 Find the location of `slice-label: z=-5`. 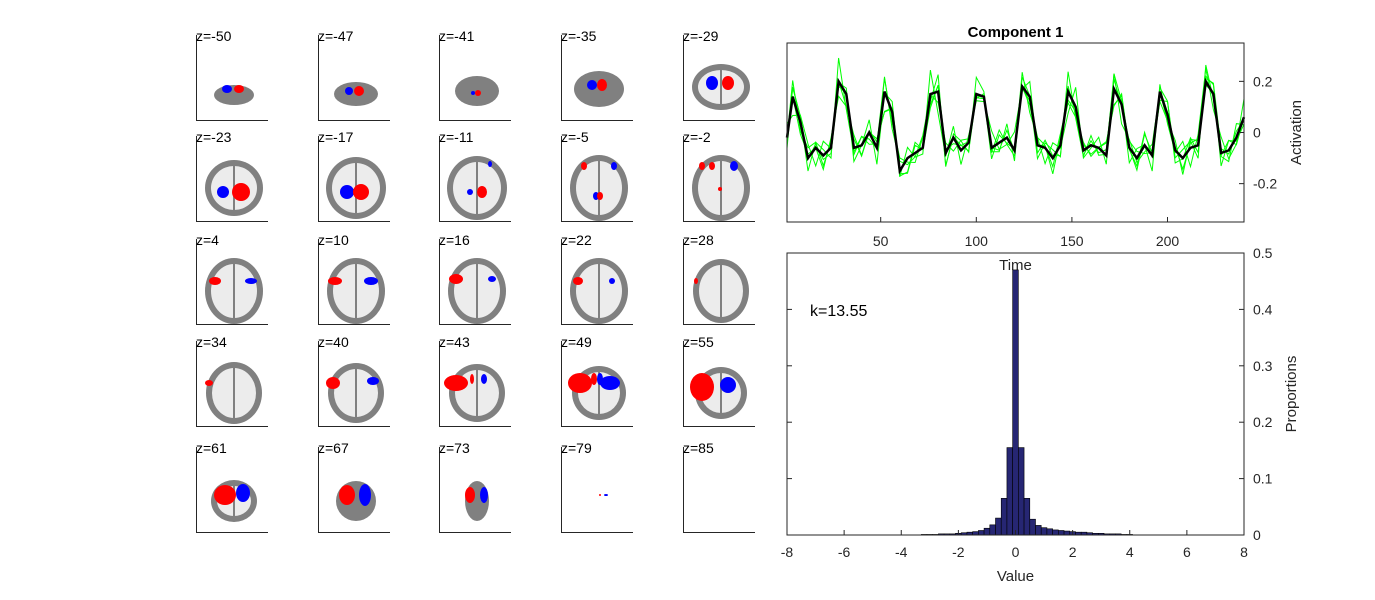

slice-label: z=-5 is located at coordinates (575, 137).